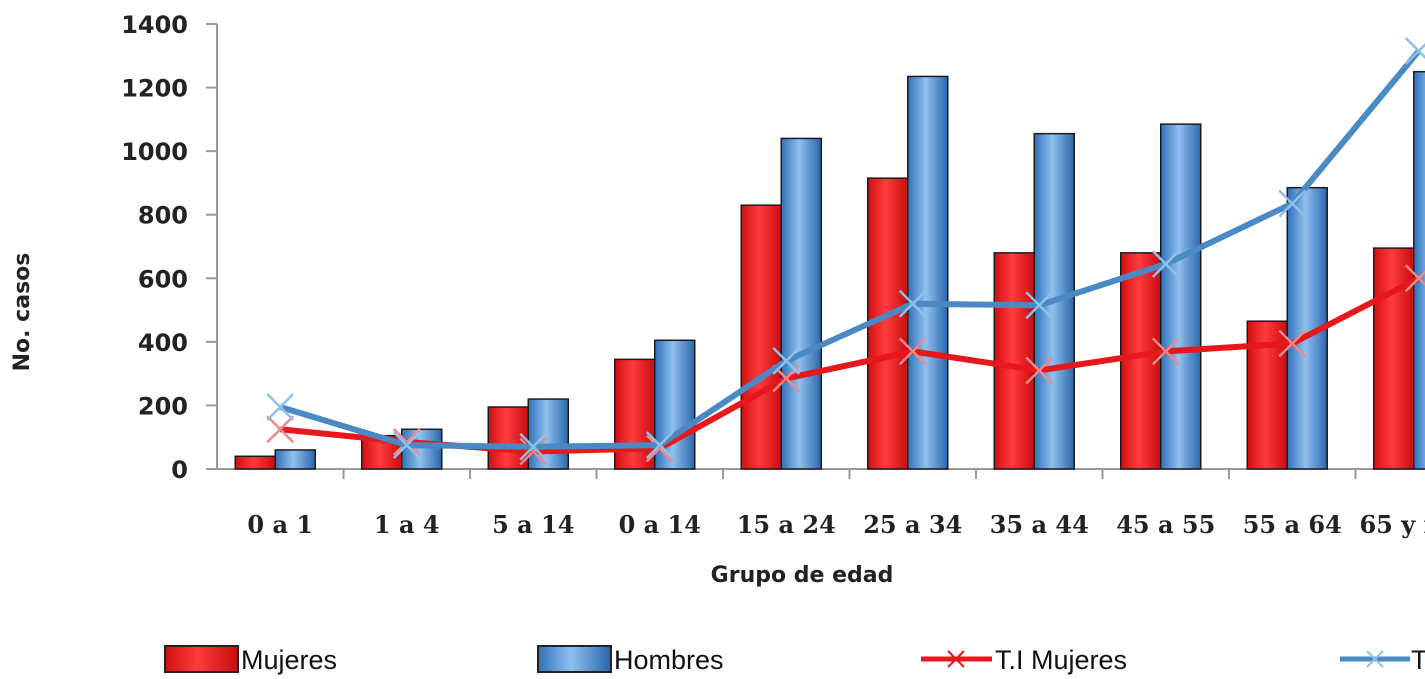  I want to click on legend-item-ti-mujeres: T.I Mujeres, so click(1024, 660).